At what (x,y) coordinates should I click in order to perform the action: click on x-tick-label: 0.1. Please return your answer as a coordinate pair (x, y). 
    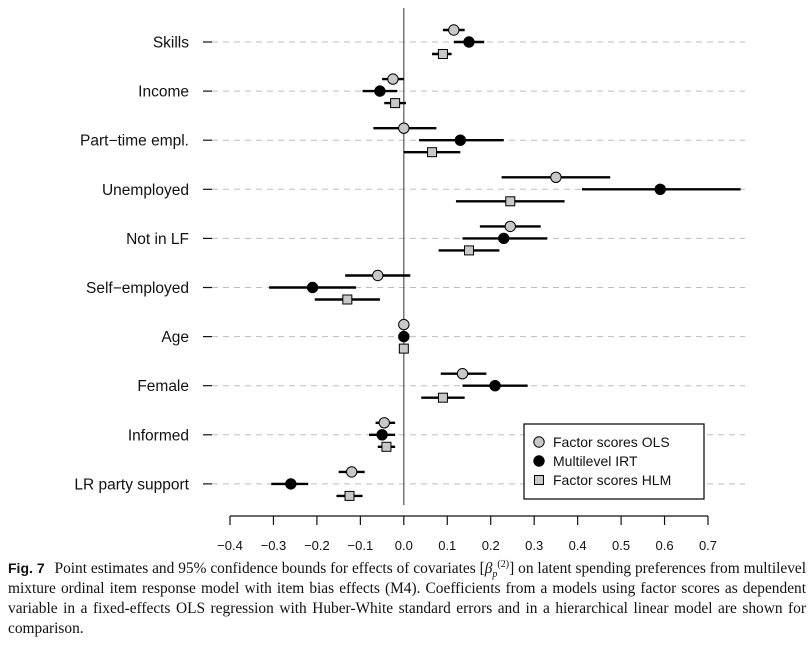
    Looking at the image, I should click on (447, 545).